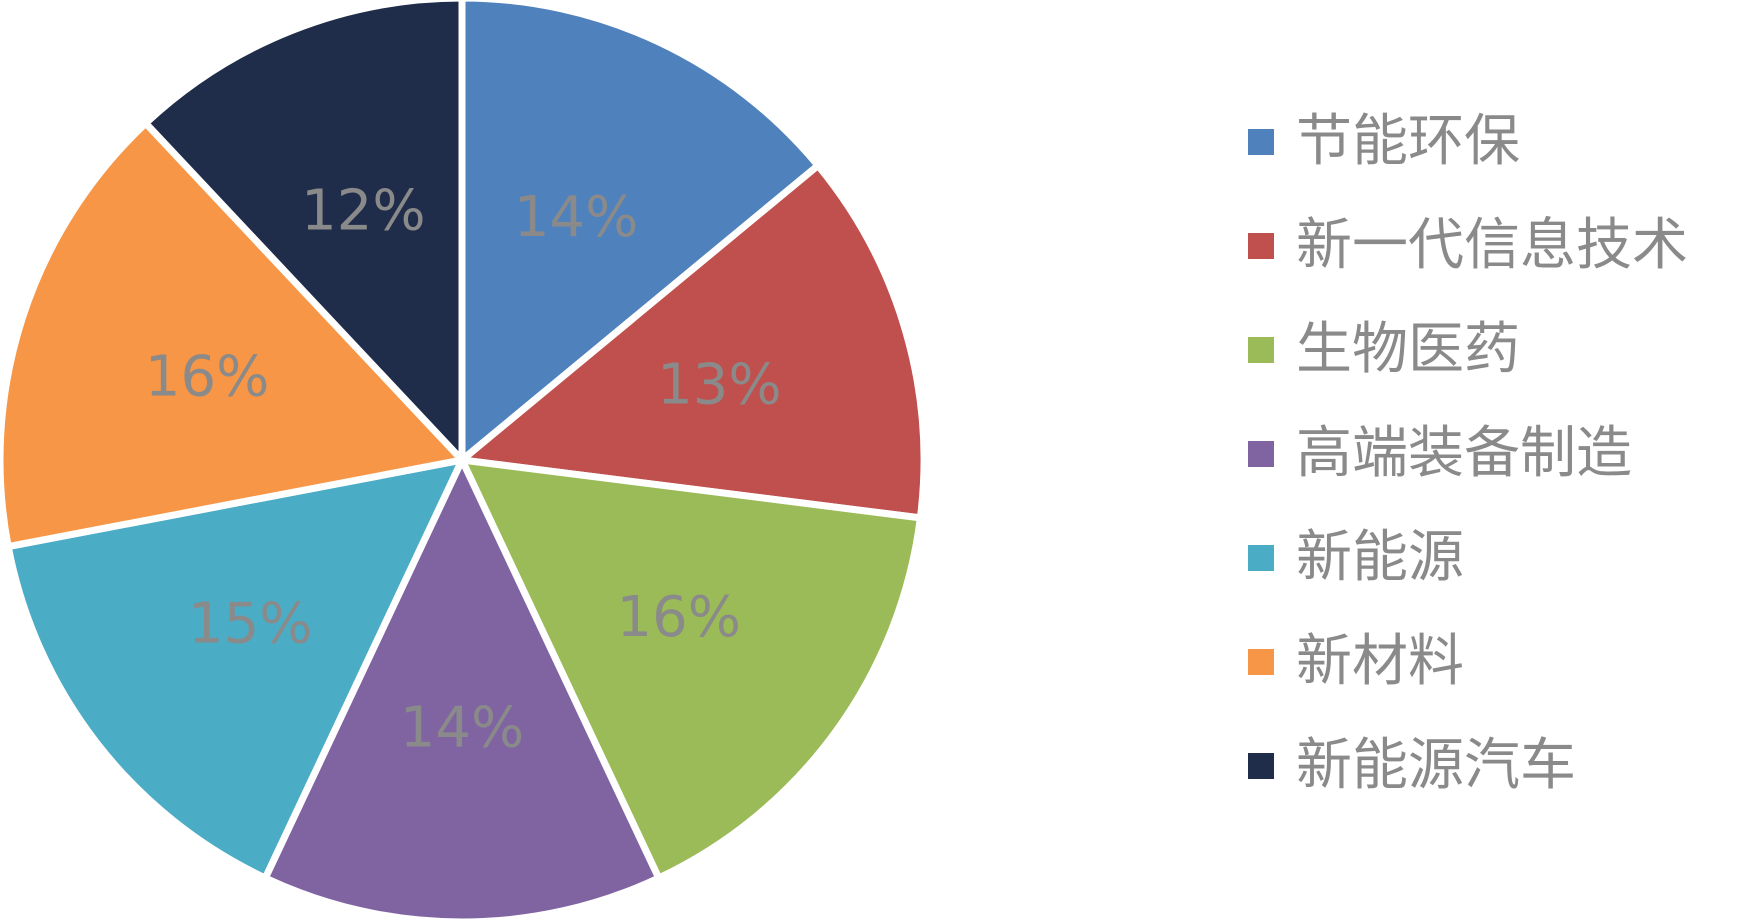  What do you see at coordinates (250, 624) in the screenshot?
I see `slice-label-5: 15%` at bounding box center [250, 624].